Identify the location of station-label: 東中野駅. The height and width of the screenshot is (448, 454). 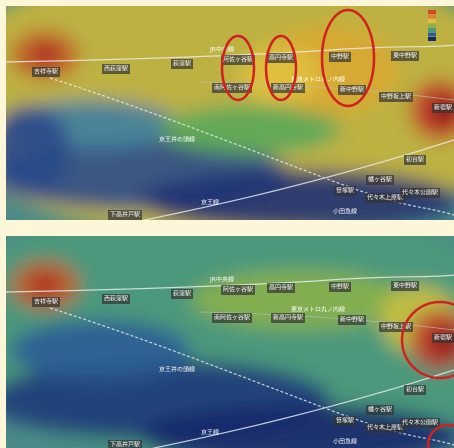
(405, 56).